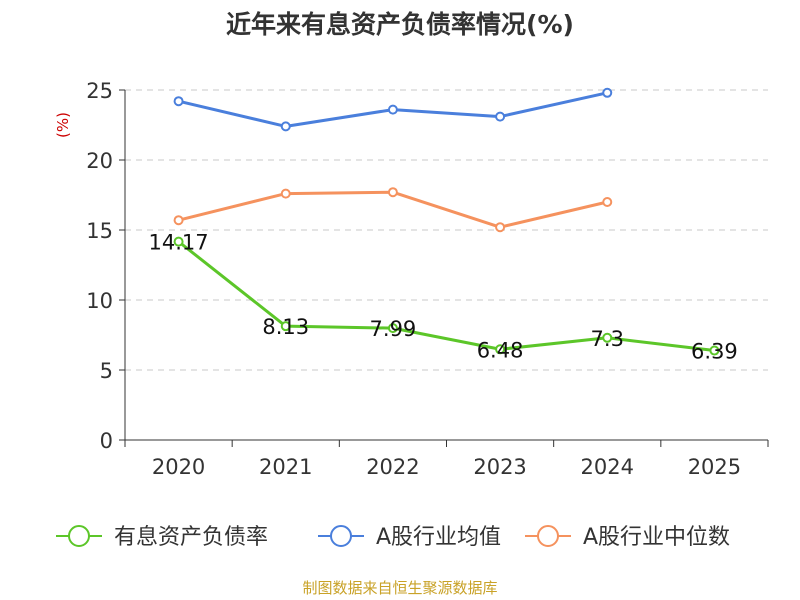  Describe the element at coordinates (499, 467) in the screenshot. I see `x-tick-label: 2023` at that location.